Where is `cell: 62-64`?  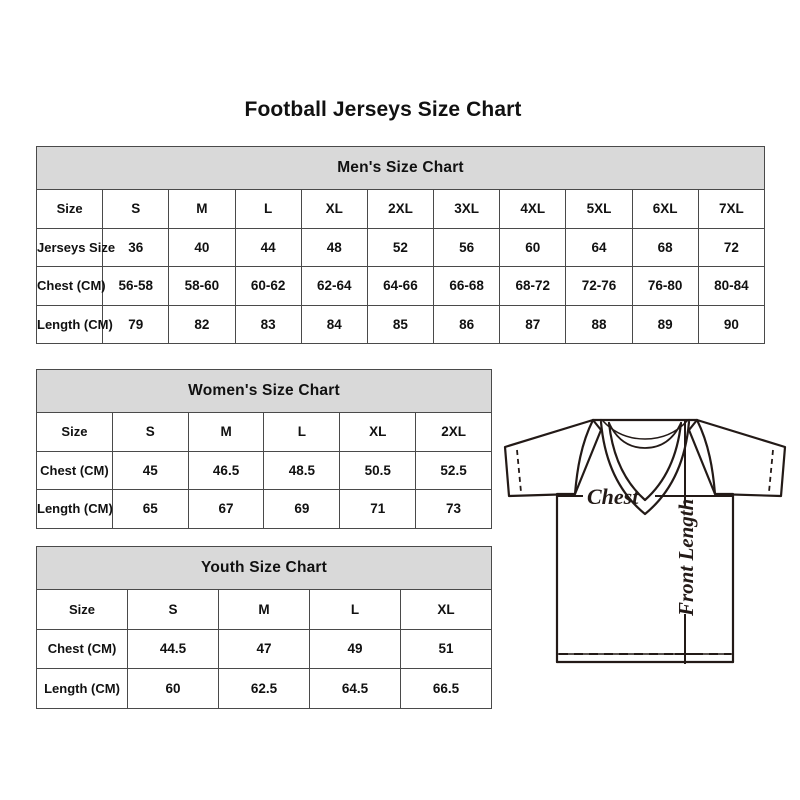 cell: 62-64 is located at coordinates (334, 286).